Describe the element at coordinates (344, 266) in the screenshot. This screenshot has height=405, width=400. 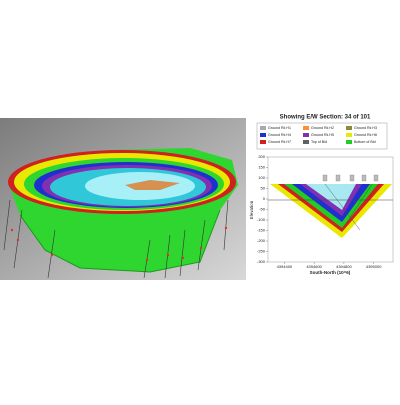
I see `x-tick-label: 4394800` at that location.